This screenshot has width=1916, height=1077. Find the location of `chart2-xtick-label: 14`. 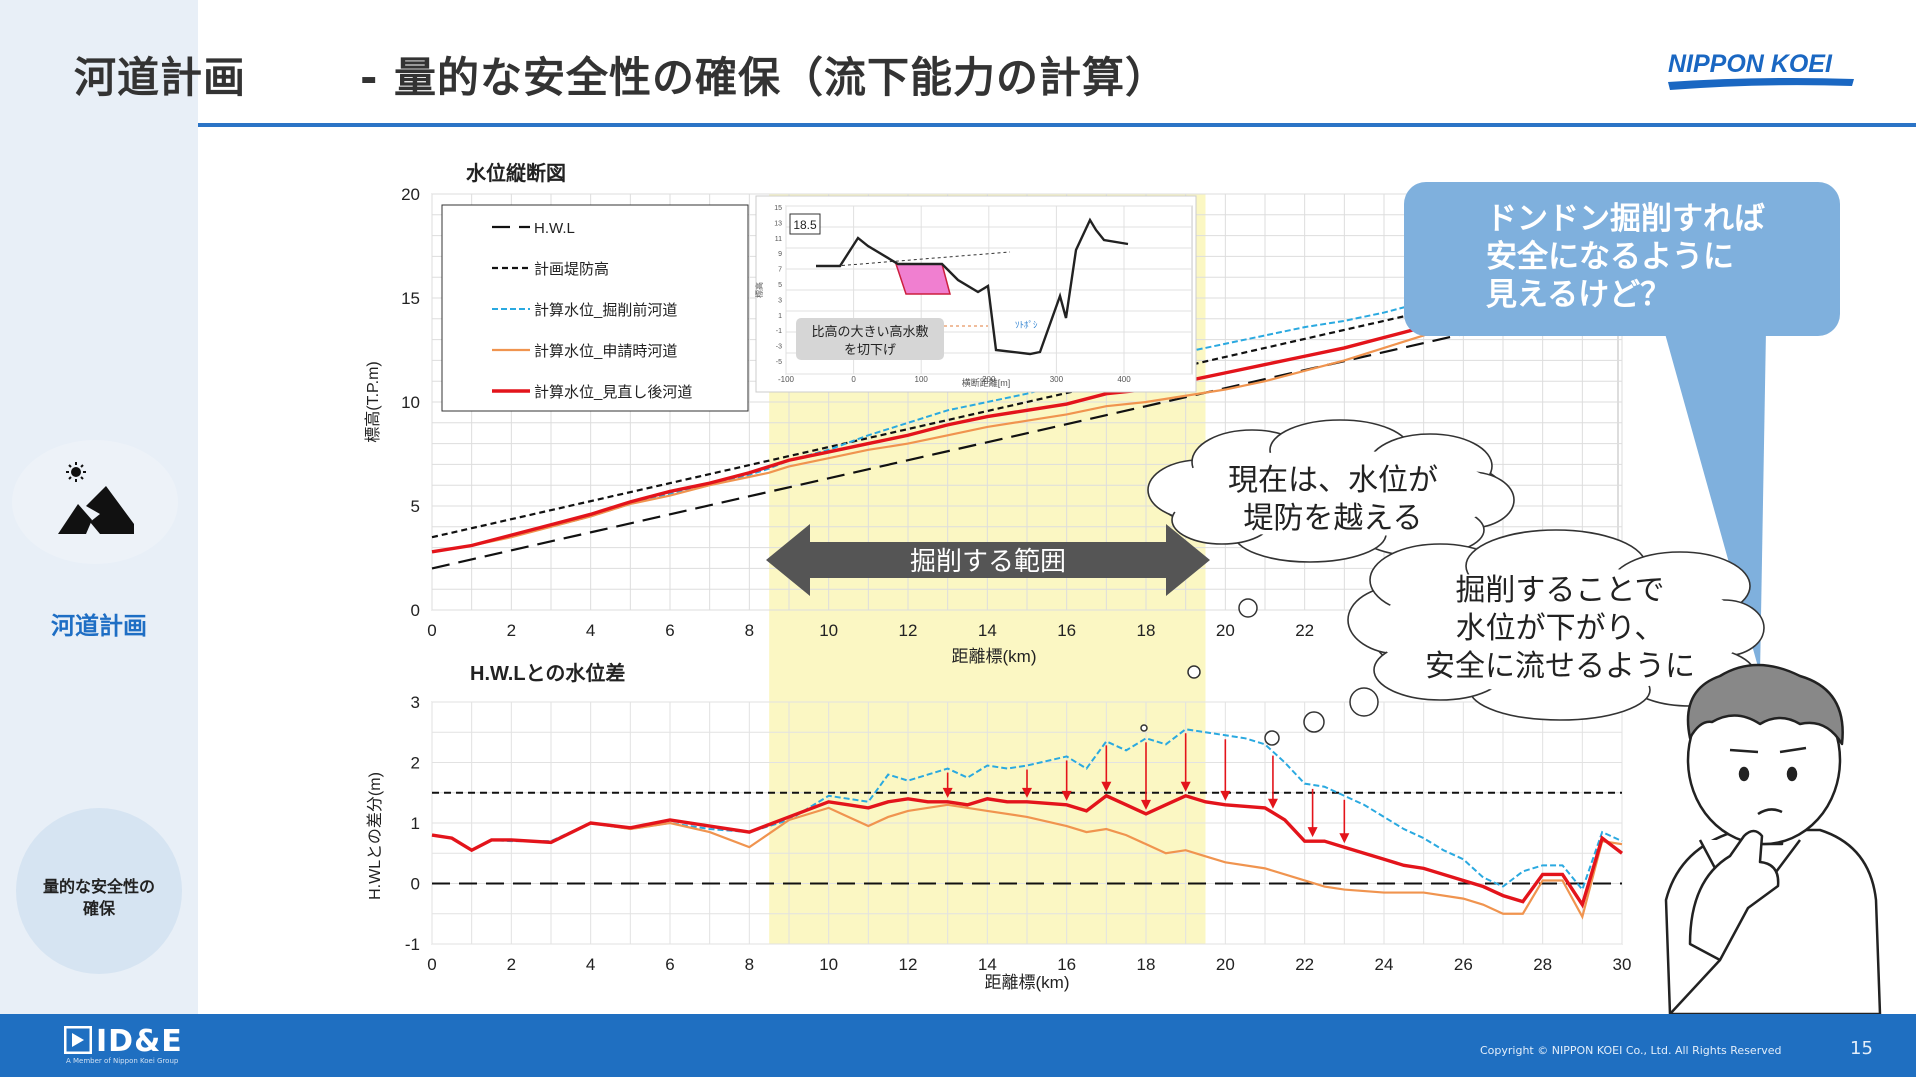

chart2-xtick-label: 14 is located at coordinates (987, 964).